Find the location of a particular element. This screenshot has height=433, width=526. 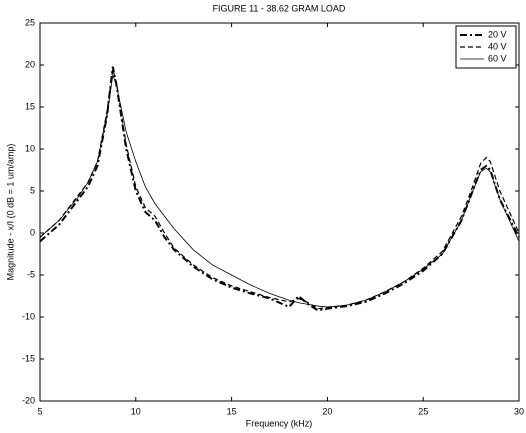

x-tick-label: 30 is located at coordinates (519, 411).